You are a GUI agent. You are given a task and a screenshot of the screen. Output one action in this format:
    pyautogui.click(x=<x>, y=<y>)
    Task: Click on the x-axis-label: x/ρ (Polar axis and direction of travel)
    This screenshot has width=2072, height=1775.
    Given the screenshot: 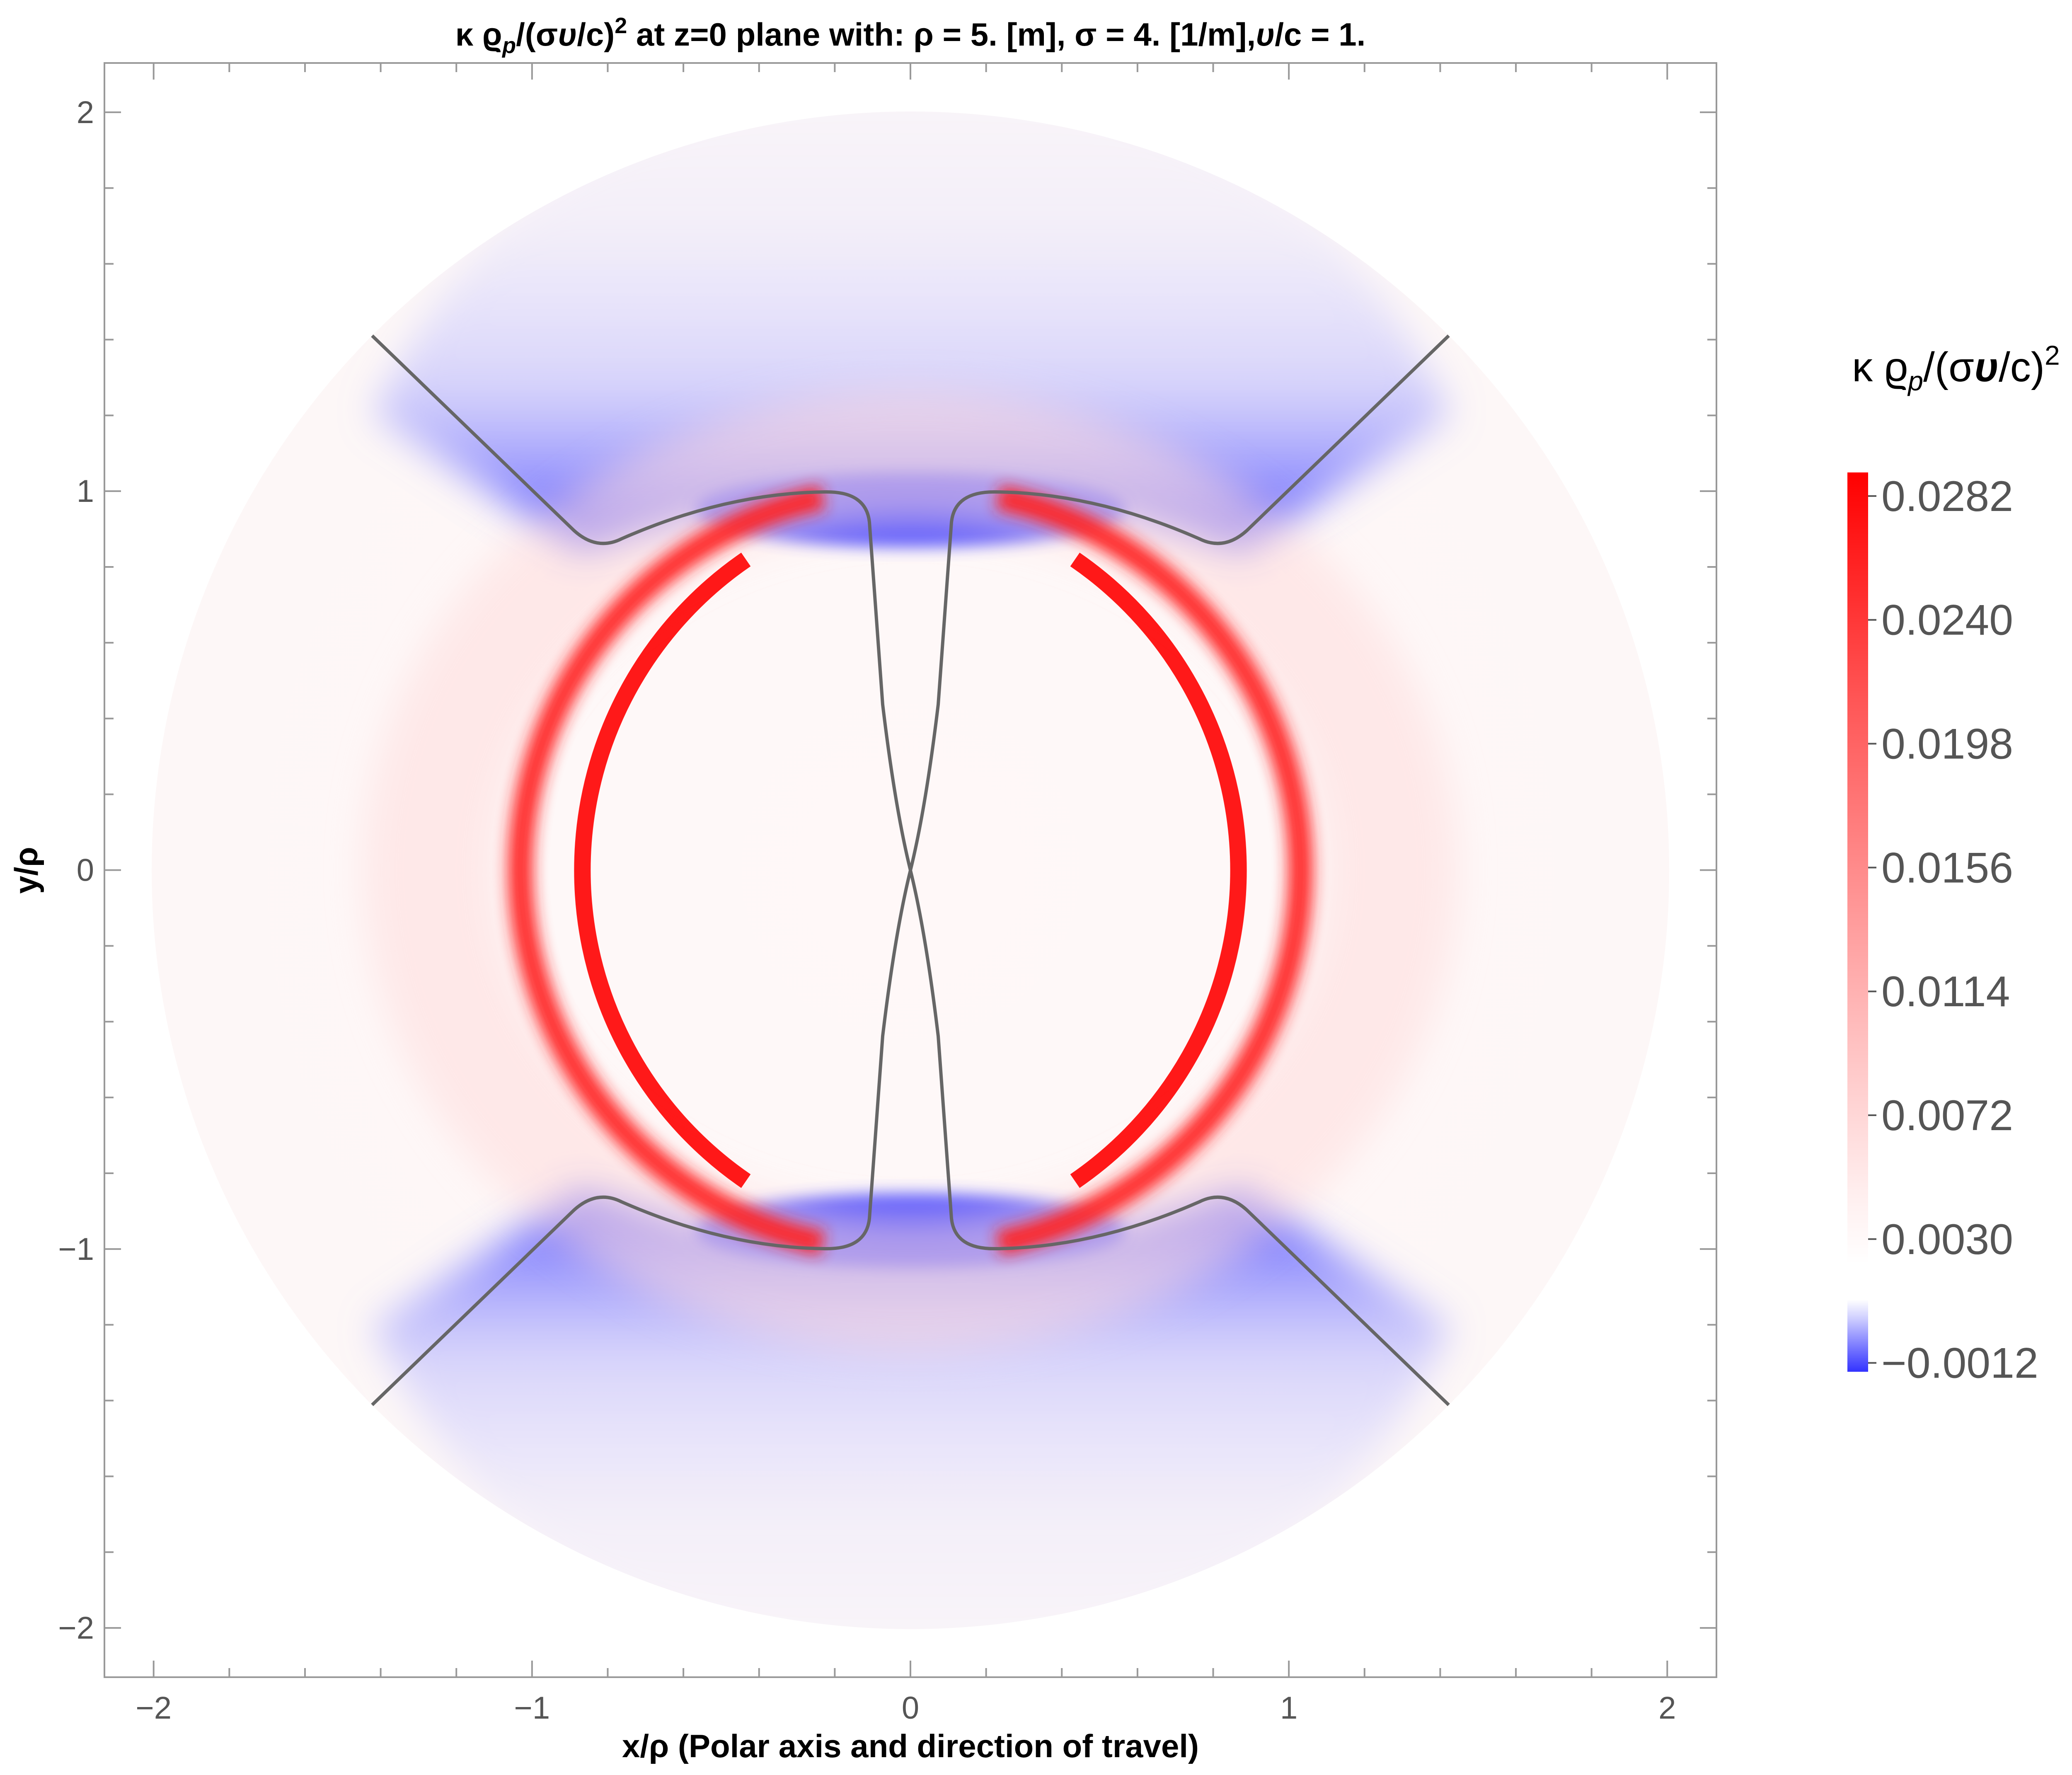 What is the action you would take?
    pyautogui.click(x=910, y=1746)
    